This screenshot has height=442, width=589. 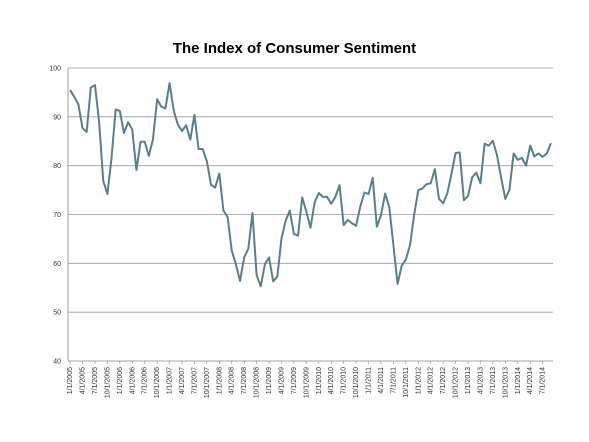 What do you see at coordinates (493, 380) in the screenshot?
I see `x-tick-label: 7/1/2013` at bounding box center [493, 380].